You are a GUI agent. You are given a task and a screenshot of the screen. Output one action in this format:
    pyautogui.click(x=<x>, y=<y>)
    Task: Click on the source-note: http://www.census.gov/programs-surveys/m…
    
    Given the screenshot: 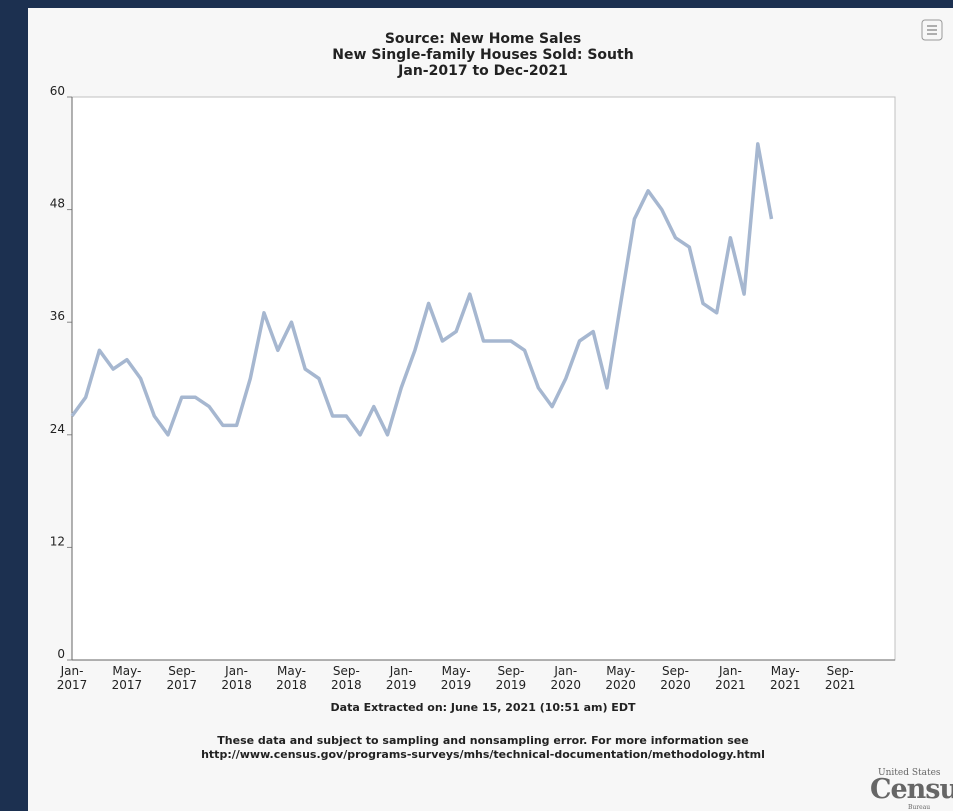 What is the action you would take?
    pyautogui.click(x=483, y=754)
    